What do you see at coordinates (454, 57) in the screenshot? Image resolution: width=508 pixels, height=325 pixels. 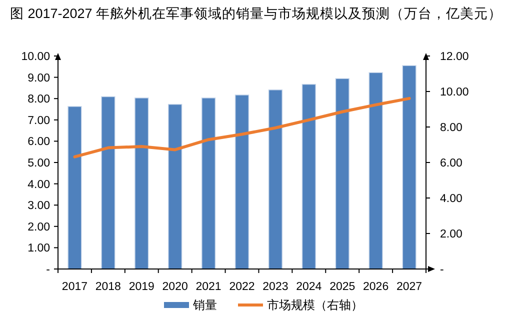 I see `y2-tick-label: 12.00` at bounding box center [454, 57].